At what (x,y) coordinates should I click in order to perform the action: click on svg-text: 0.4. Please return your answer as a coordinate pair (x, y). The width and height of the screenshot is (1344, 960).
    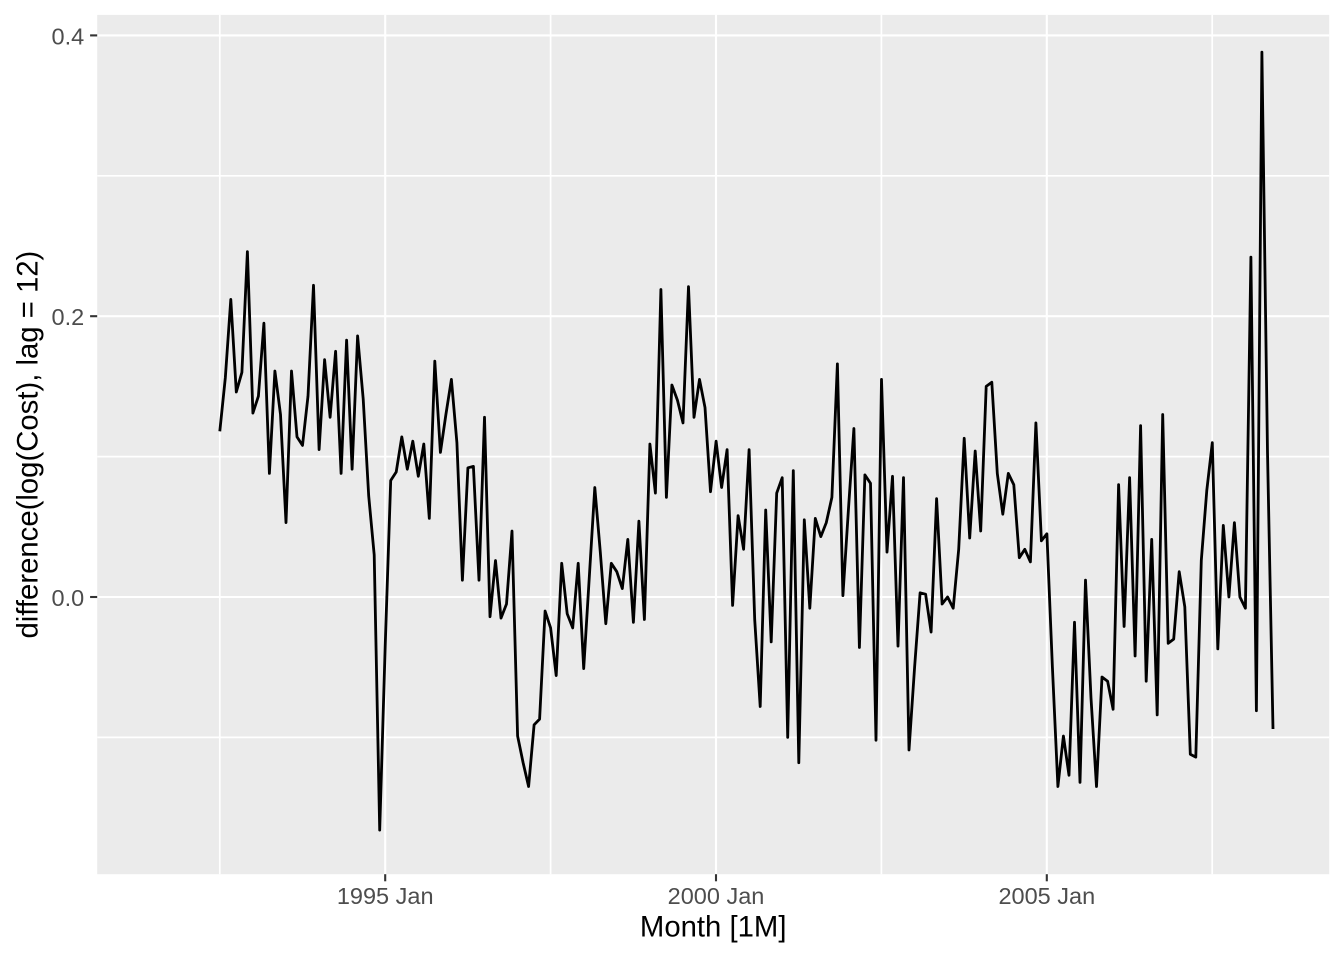
    Looking at the image, I should click on (68, 36).